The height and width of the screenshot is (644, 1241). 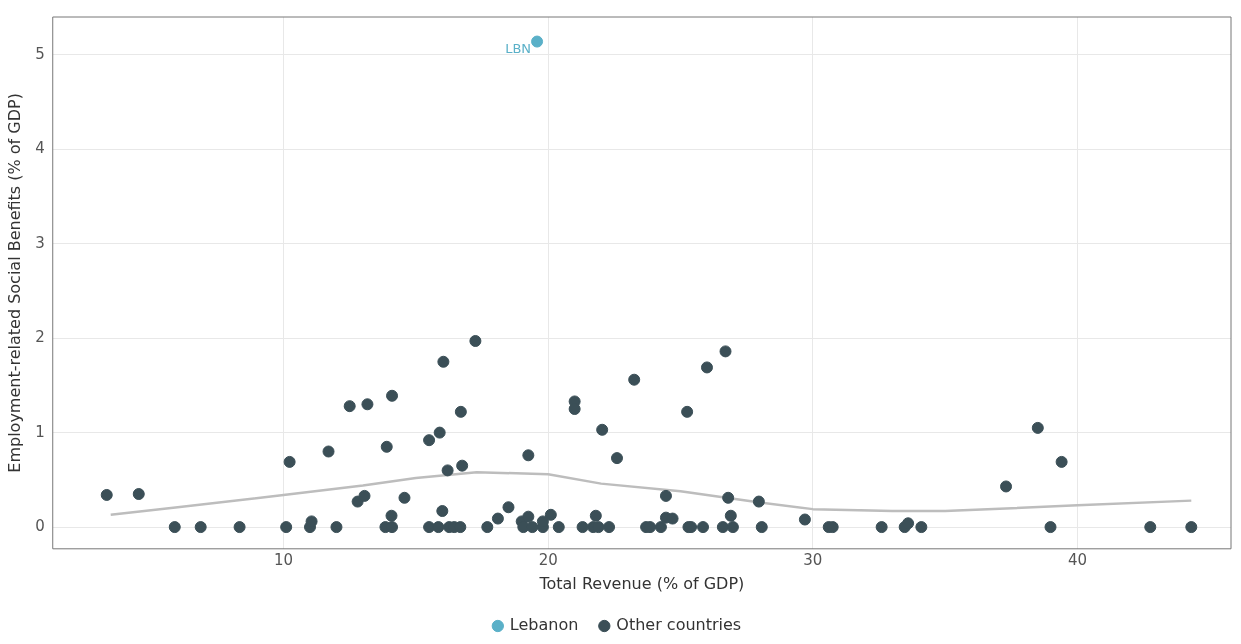 What do you see at coordinates (40, 525) in the screenshot?
I see `y-tick-label: 0` at bounding box center [40, 525].